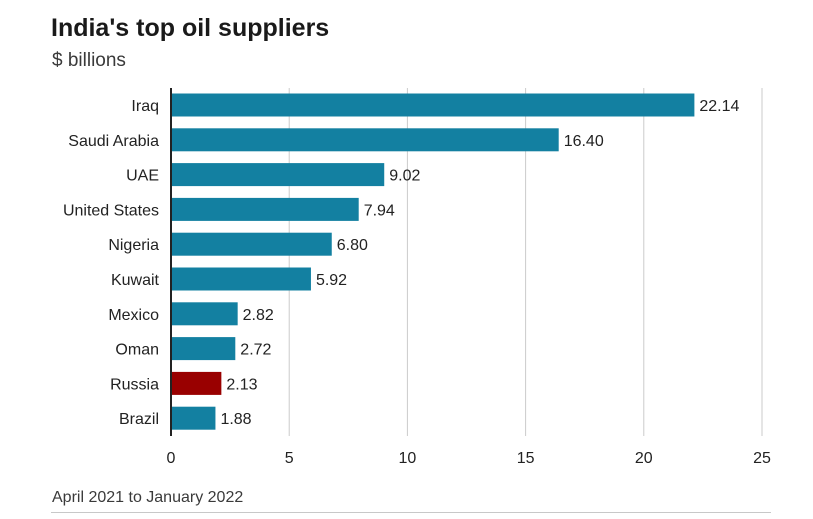 This screenshot has width=813, height=519. I want to click on bar-brazil, so click(193, 418).